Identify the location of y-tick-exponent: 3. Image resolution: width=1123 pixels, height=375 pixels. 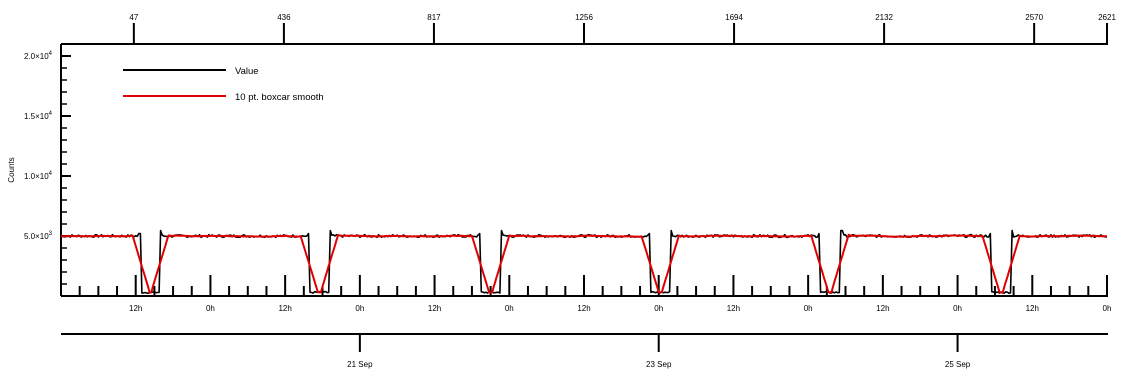
(51, 234).